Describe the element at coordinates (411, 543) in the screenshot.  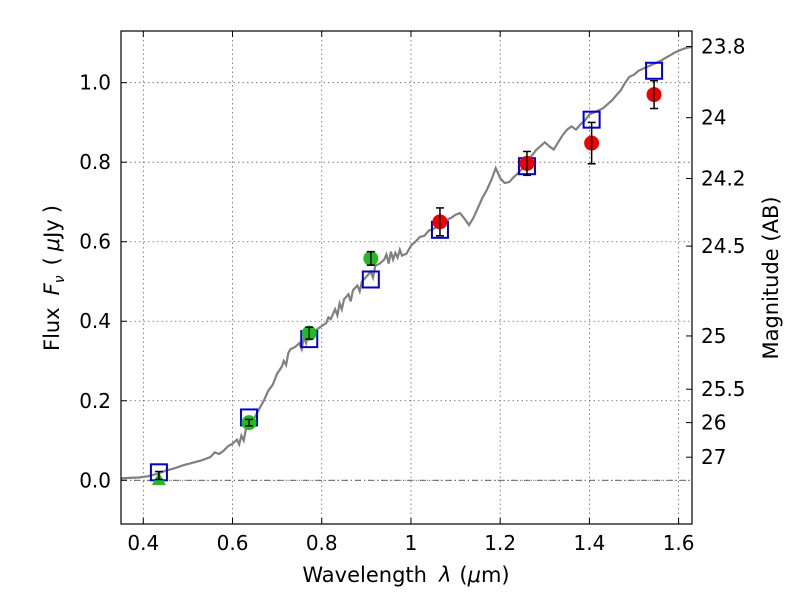
I see `x-tick-label: 1` at that location.